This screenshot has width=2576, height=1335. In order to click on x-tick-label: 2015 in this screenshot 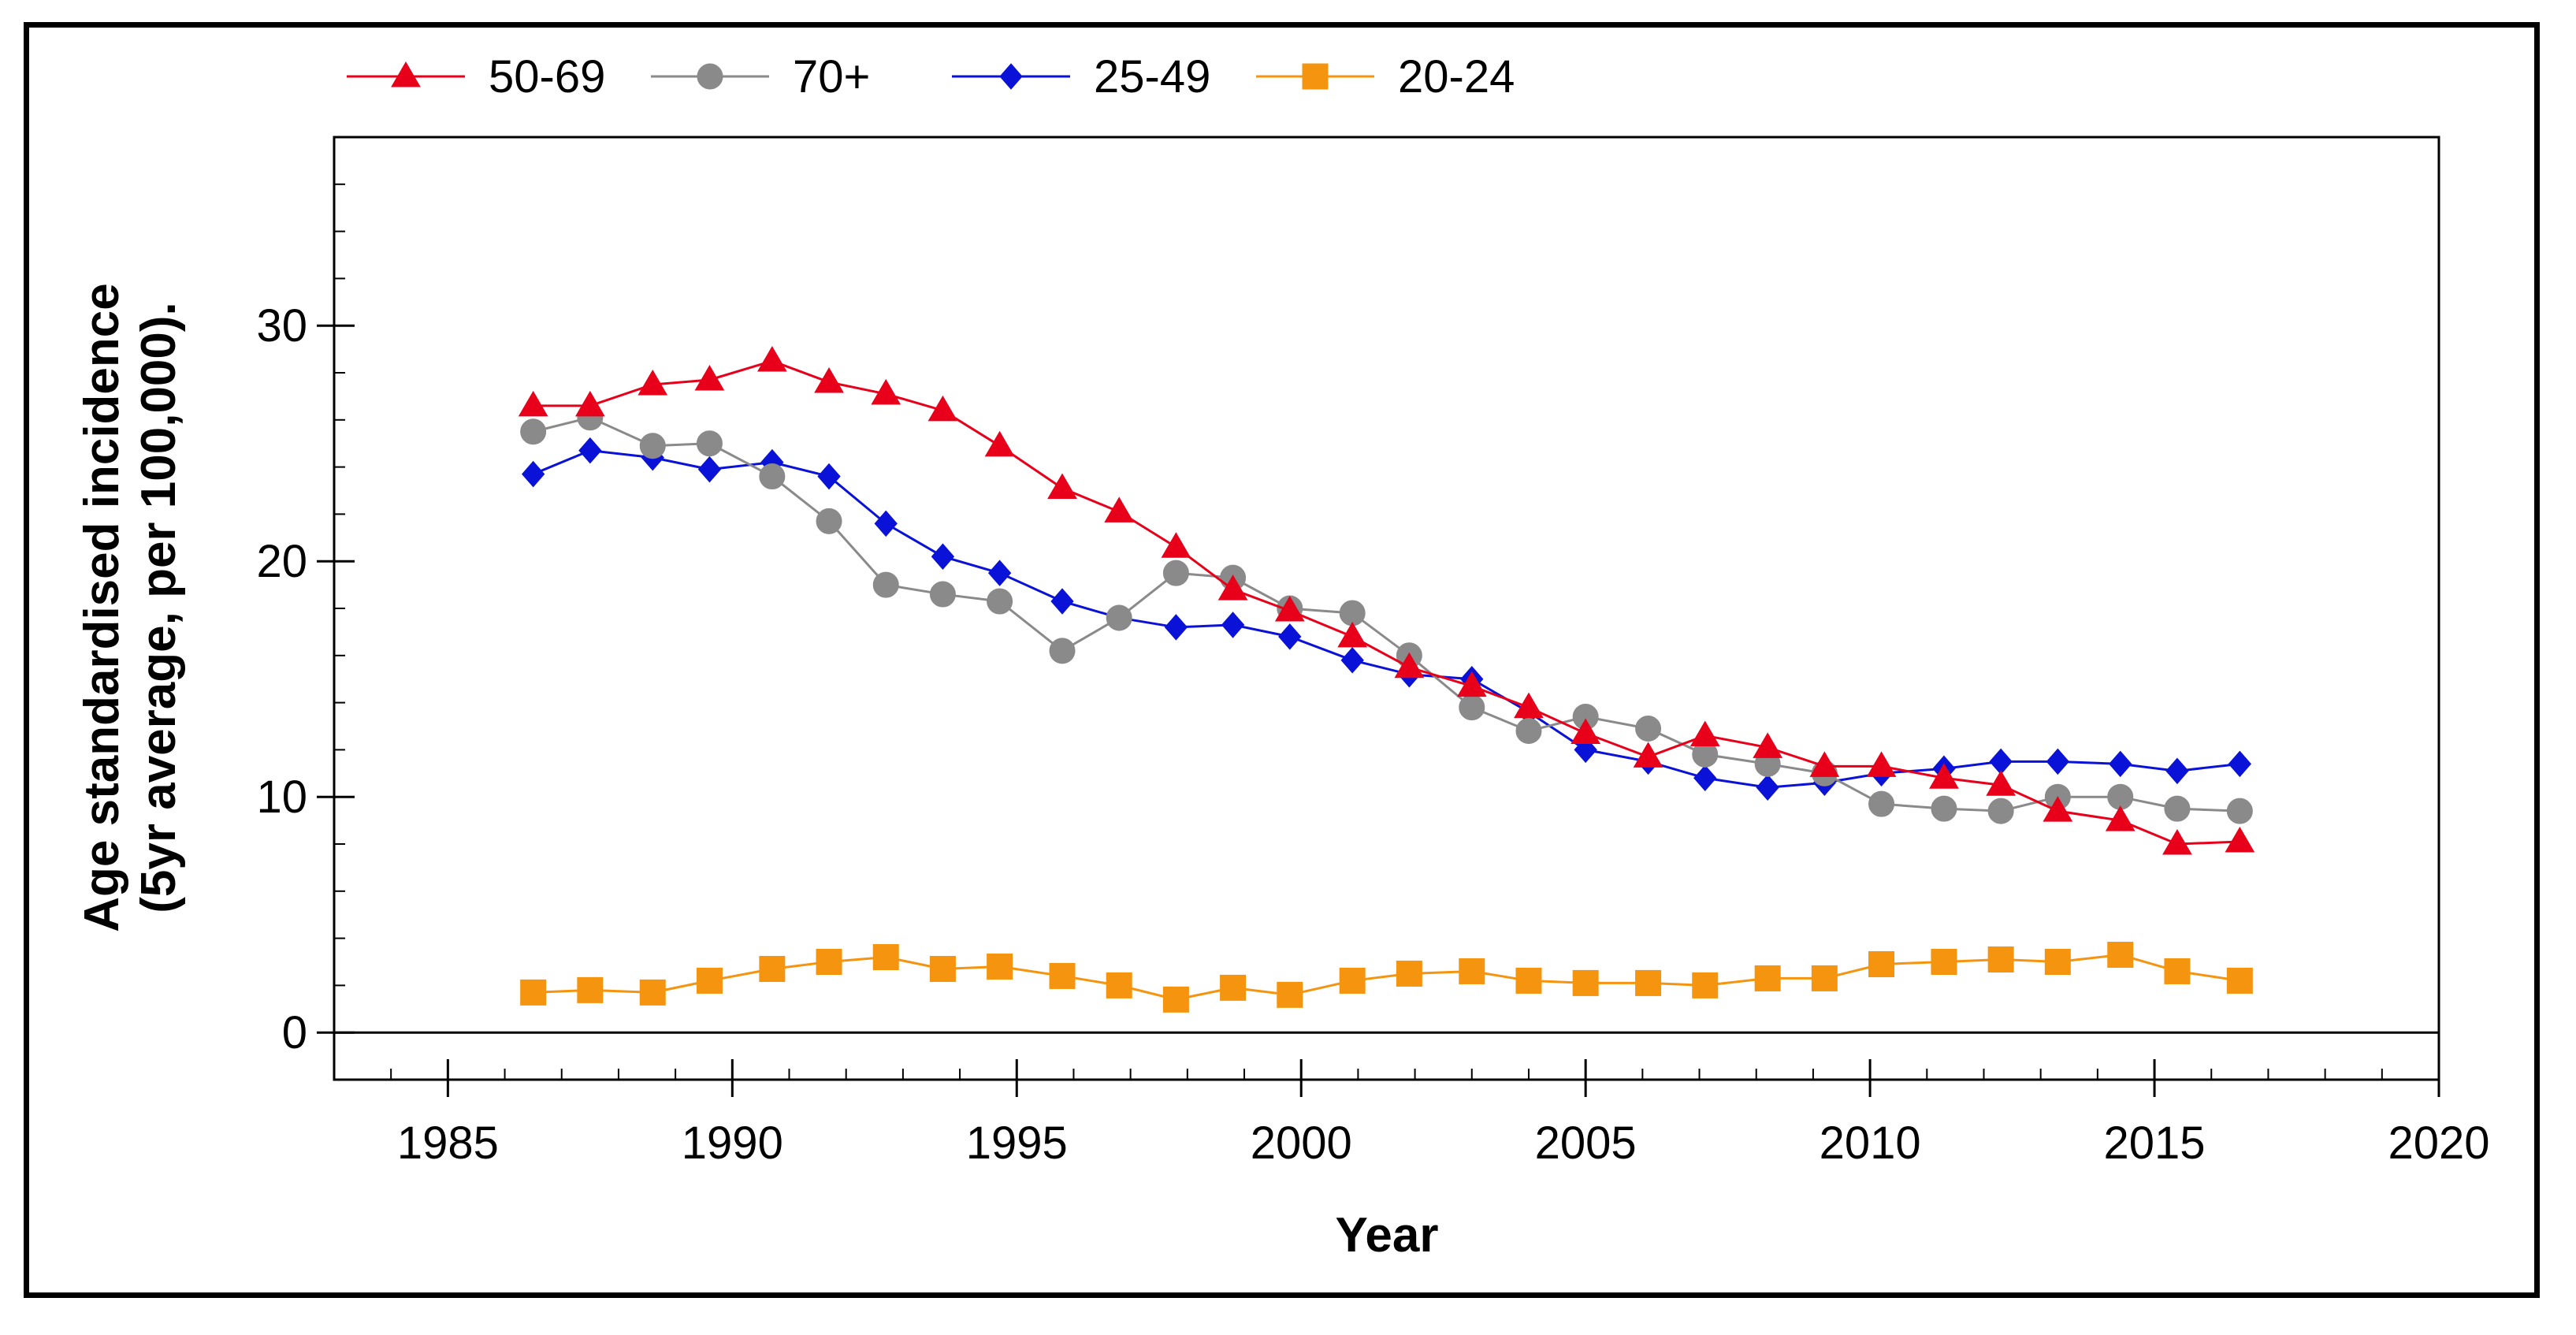, I will do `click(2155, 1143)`.